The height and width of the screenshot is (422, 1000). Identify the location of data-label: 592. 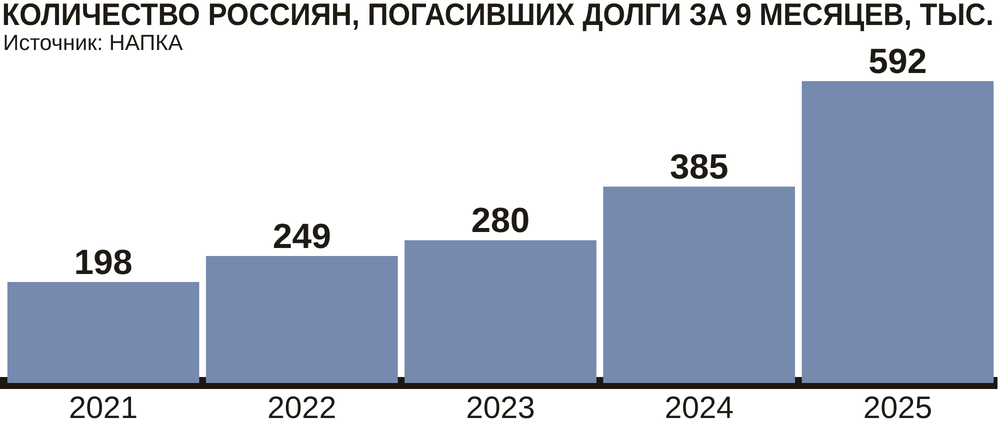
(897, 62).